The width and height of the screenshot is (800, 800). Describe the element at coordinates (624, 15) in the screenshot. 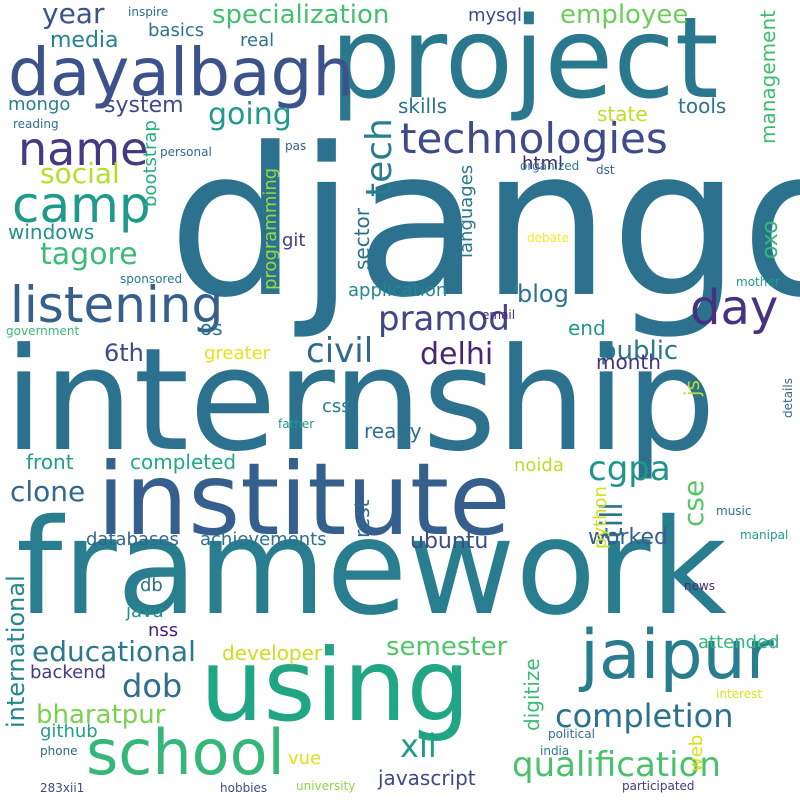

I see `word-employee: employee` at that location.